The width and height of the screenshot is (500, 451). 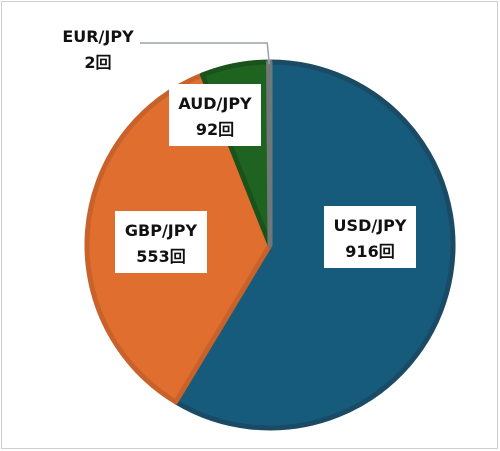 I want to click on data-label-value: 2回, so click(x=97, y=62).